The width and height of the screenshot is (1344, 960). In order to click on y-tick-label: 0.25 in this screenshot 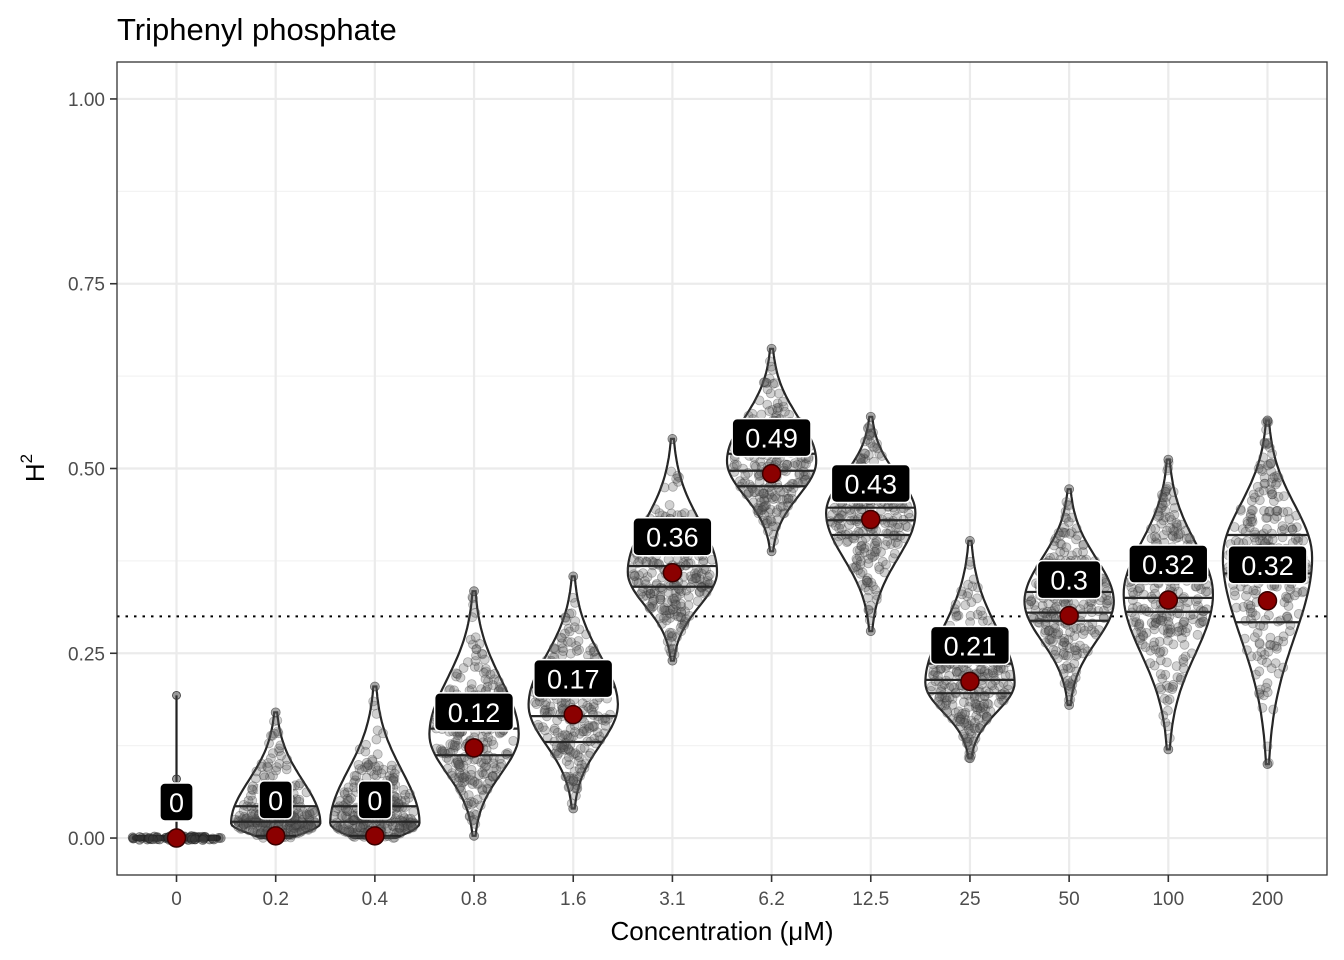, I will do `click(86, 654)`.